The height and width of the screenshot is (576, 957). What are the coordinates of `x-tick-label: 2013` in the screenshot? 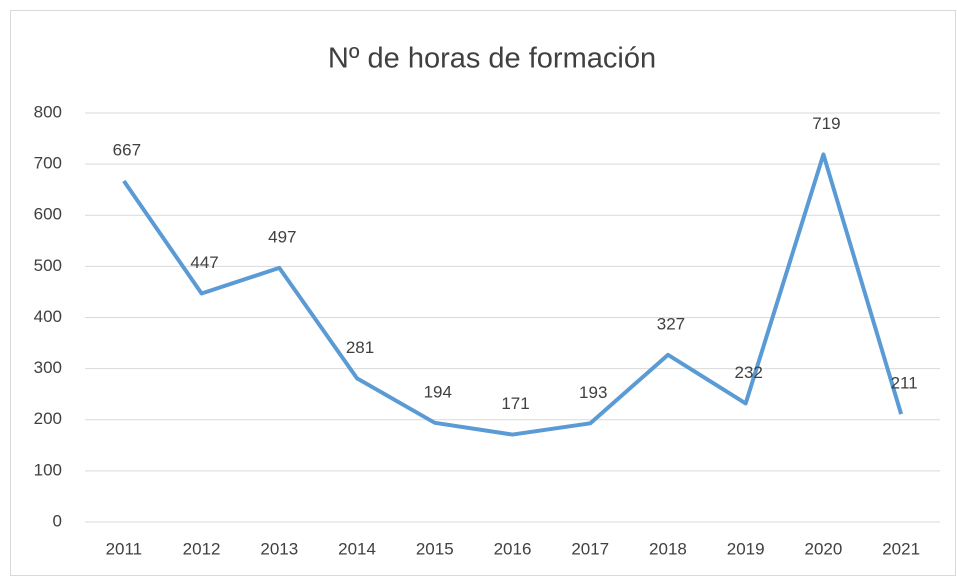 It's located at (279, 548).